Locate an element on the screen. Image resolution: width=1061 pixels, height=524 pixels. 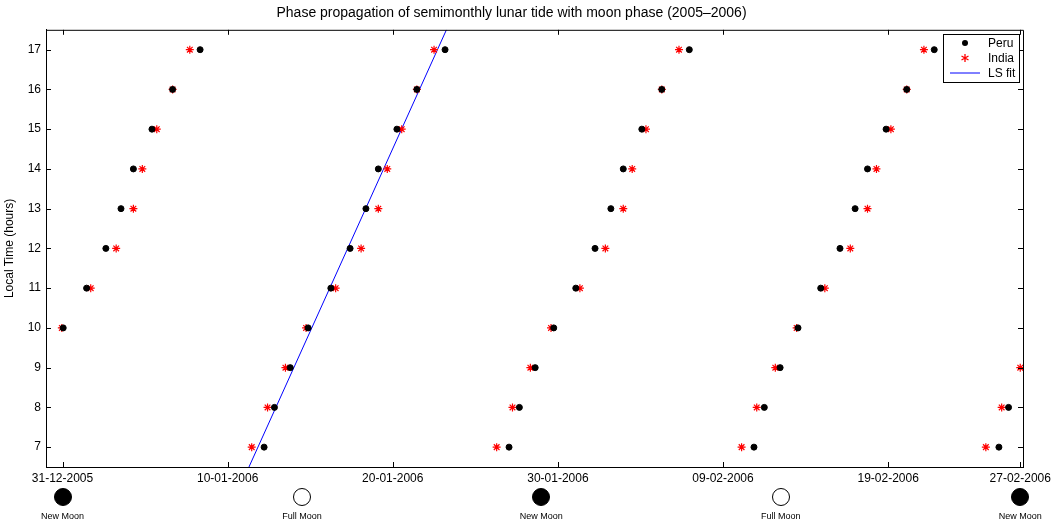
x-tick-label: 27-02-2006 is located at coordinates (1020, 477).